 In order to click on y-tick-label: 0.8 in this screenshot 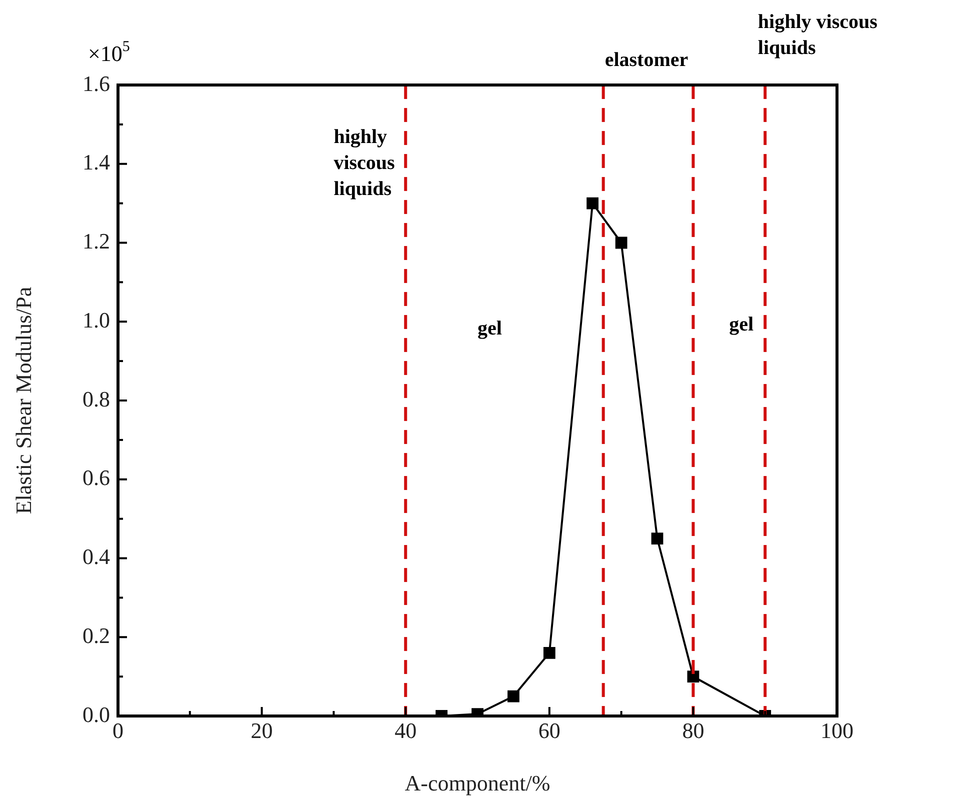, I will do `click(96, 399)`.